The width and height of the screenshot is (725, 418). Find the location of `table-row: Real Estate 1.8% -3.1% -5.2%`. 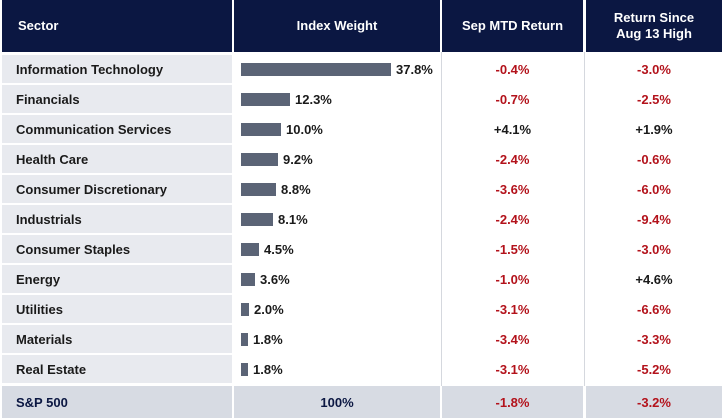

table-row: Real Estate 1.8% -3.1% -5.2% is located at coordinates (362, 369).